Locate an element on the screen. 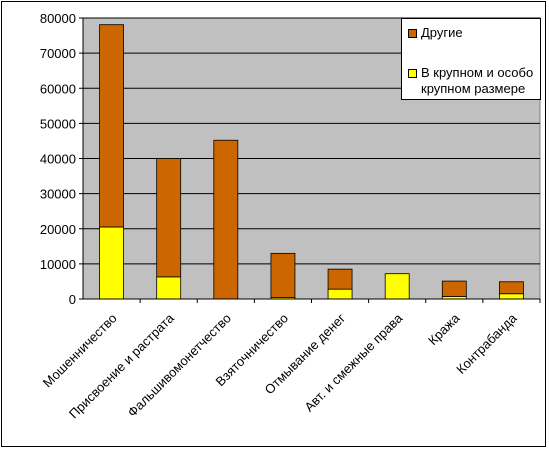 The image size is (549, 450). y-tick-label: 50000 is located at coordinates (58, 123).